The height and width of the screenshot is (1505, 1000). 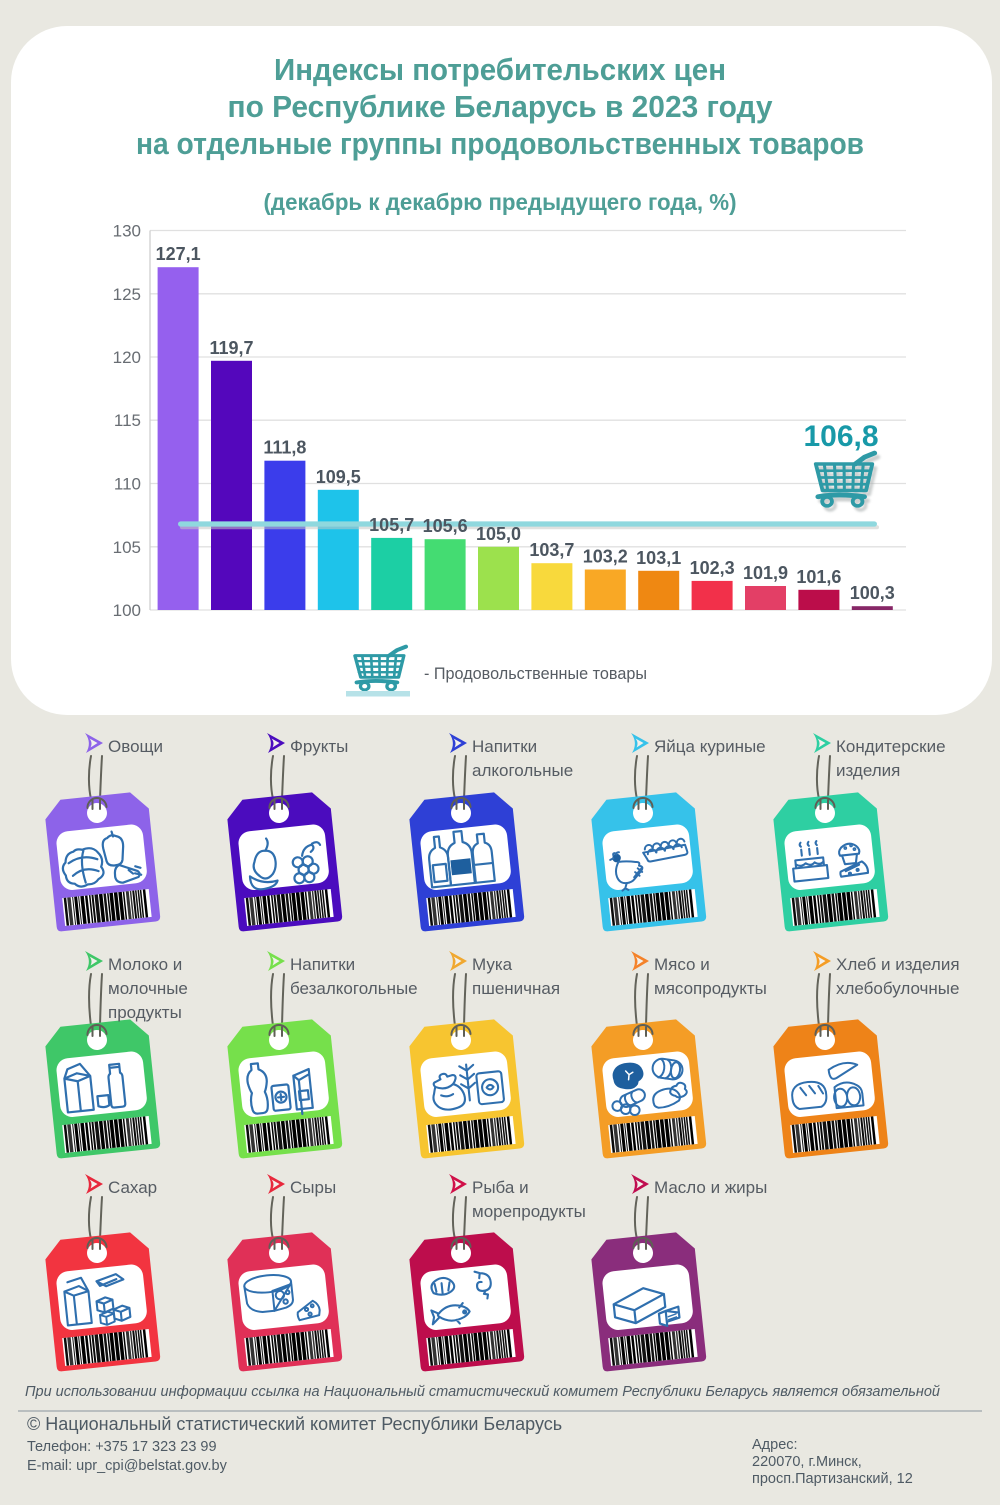 I want to click on svg-text: Телефон: +375 17 323 23 99, so click(x=122, y=1447).